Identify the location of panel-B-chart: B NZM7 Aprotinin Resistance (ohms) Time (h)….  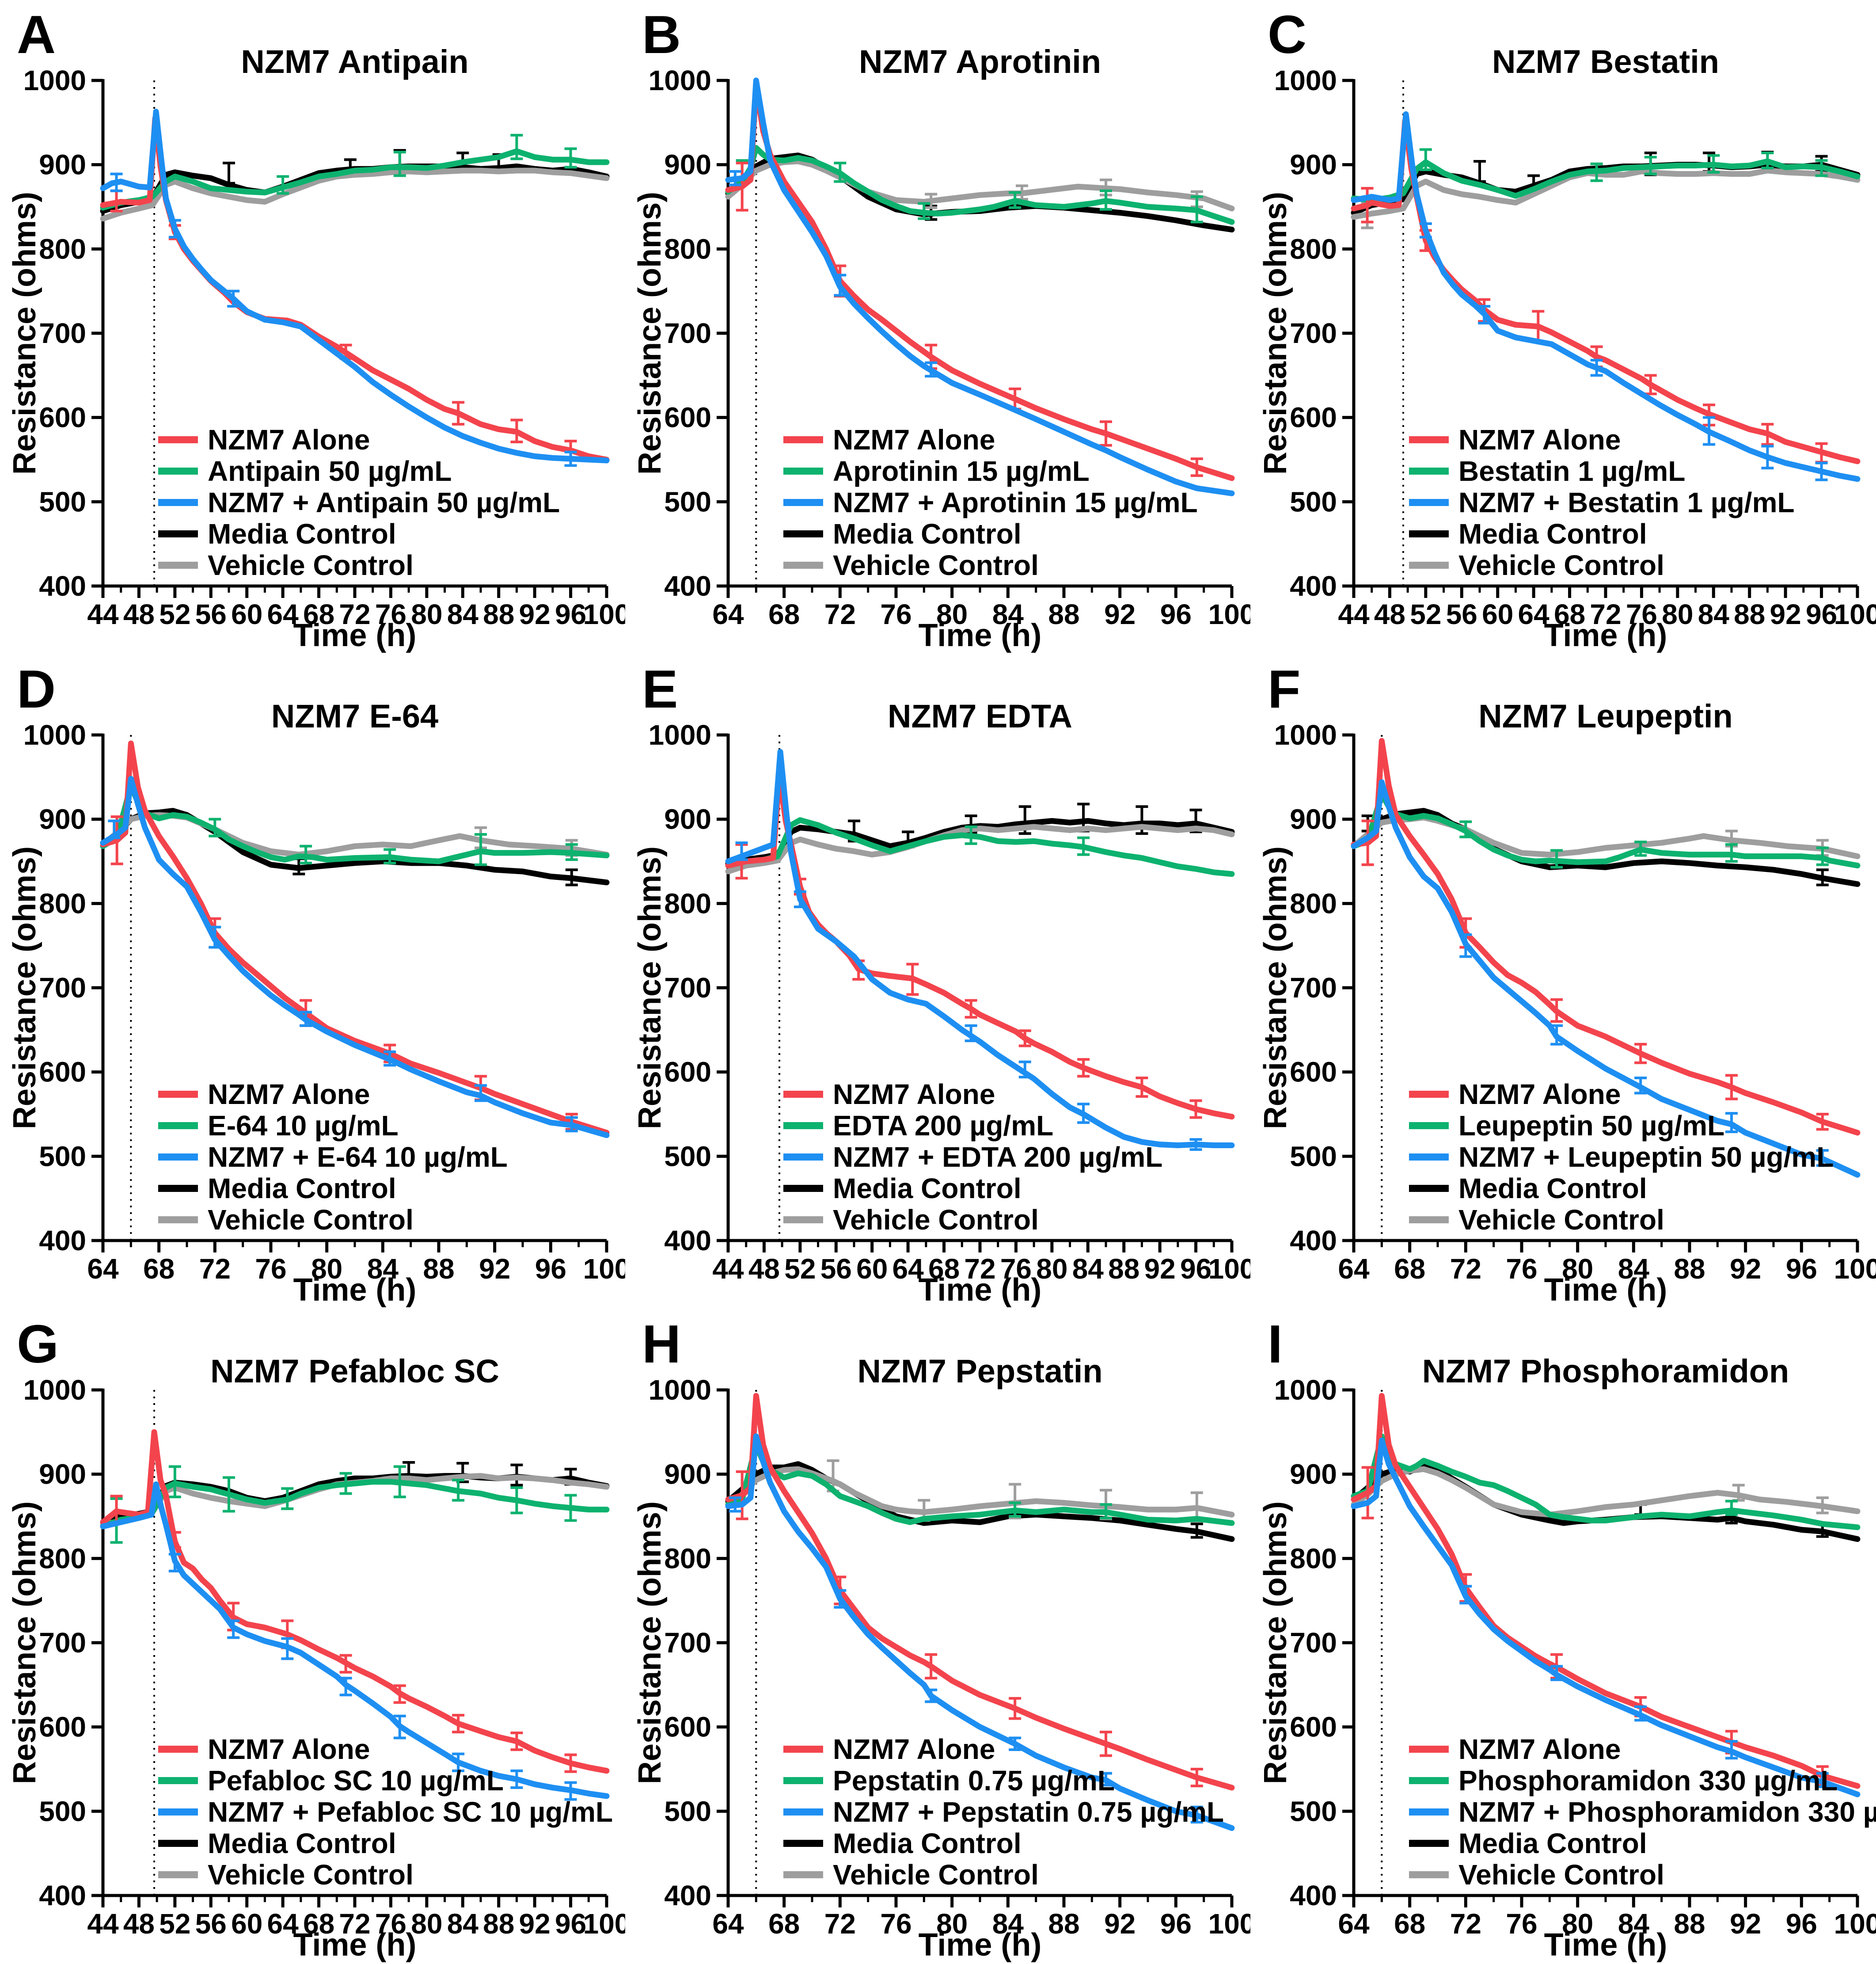
(941, 328).